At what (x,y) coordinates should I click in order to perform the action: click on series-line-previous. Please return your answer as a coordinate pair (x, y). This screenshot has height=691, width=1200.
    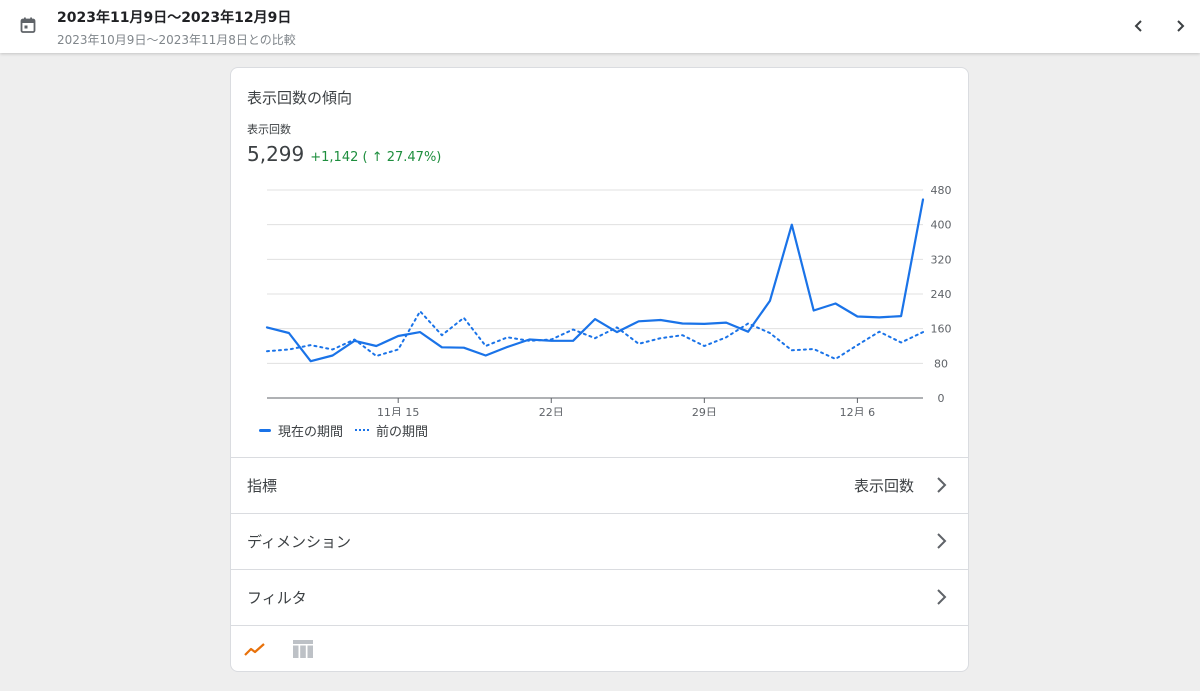
    Looking at the image, I should click on (595, 335).